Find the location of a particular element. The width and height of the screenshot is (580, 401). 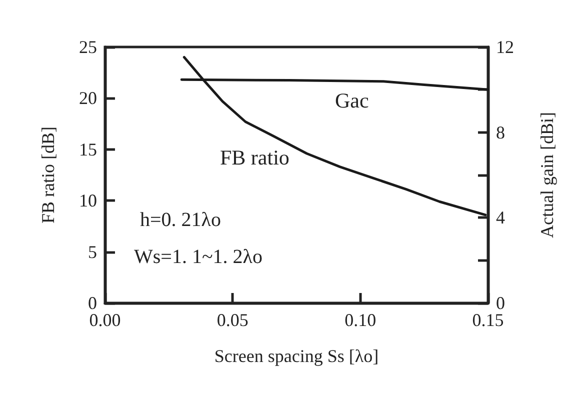

y-tick-label: 0 is located at coordinates (92, 303).